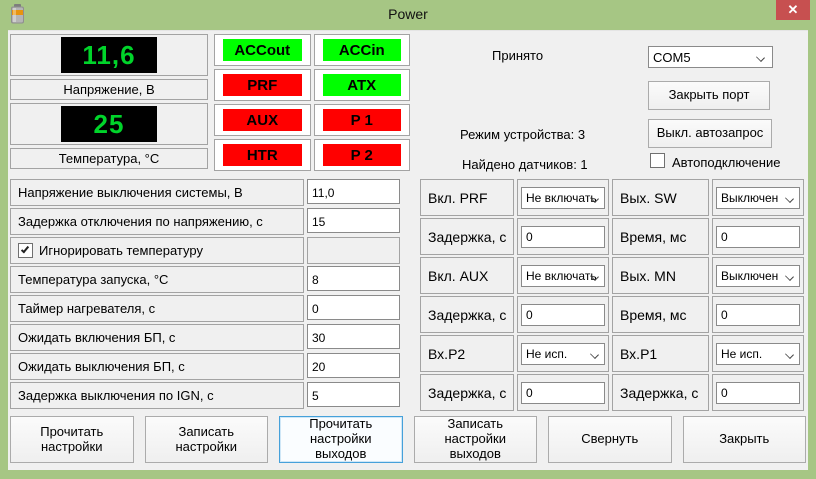 The image size is (816, 479). I want to click on table-row: Задержка, с Время, мс, so click(613, 314).